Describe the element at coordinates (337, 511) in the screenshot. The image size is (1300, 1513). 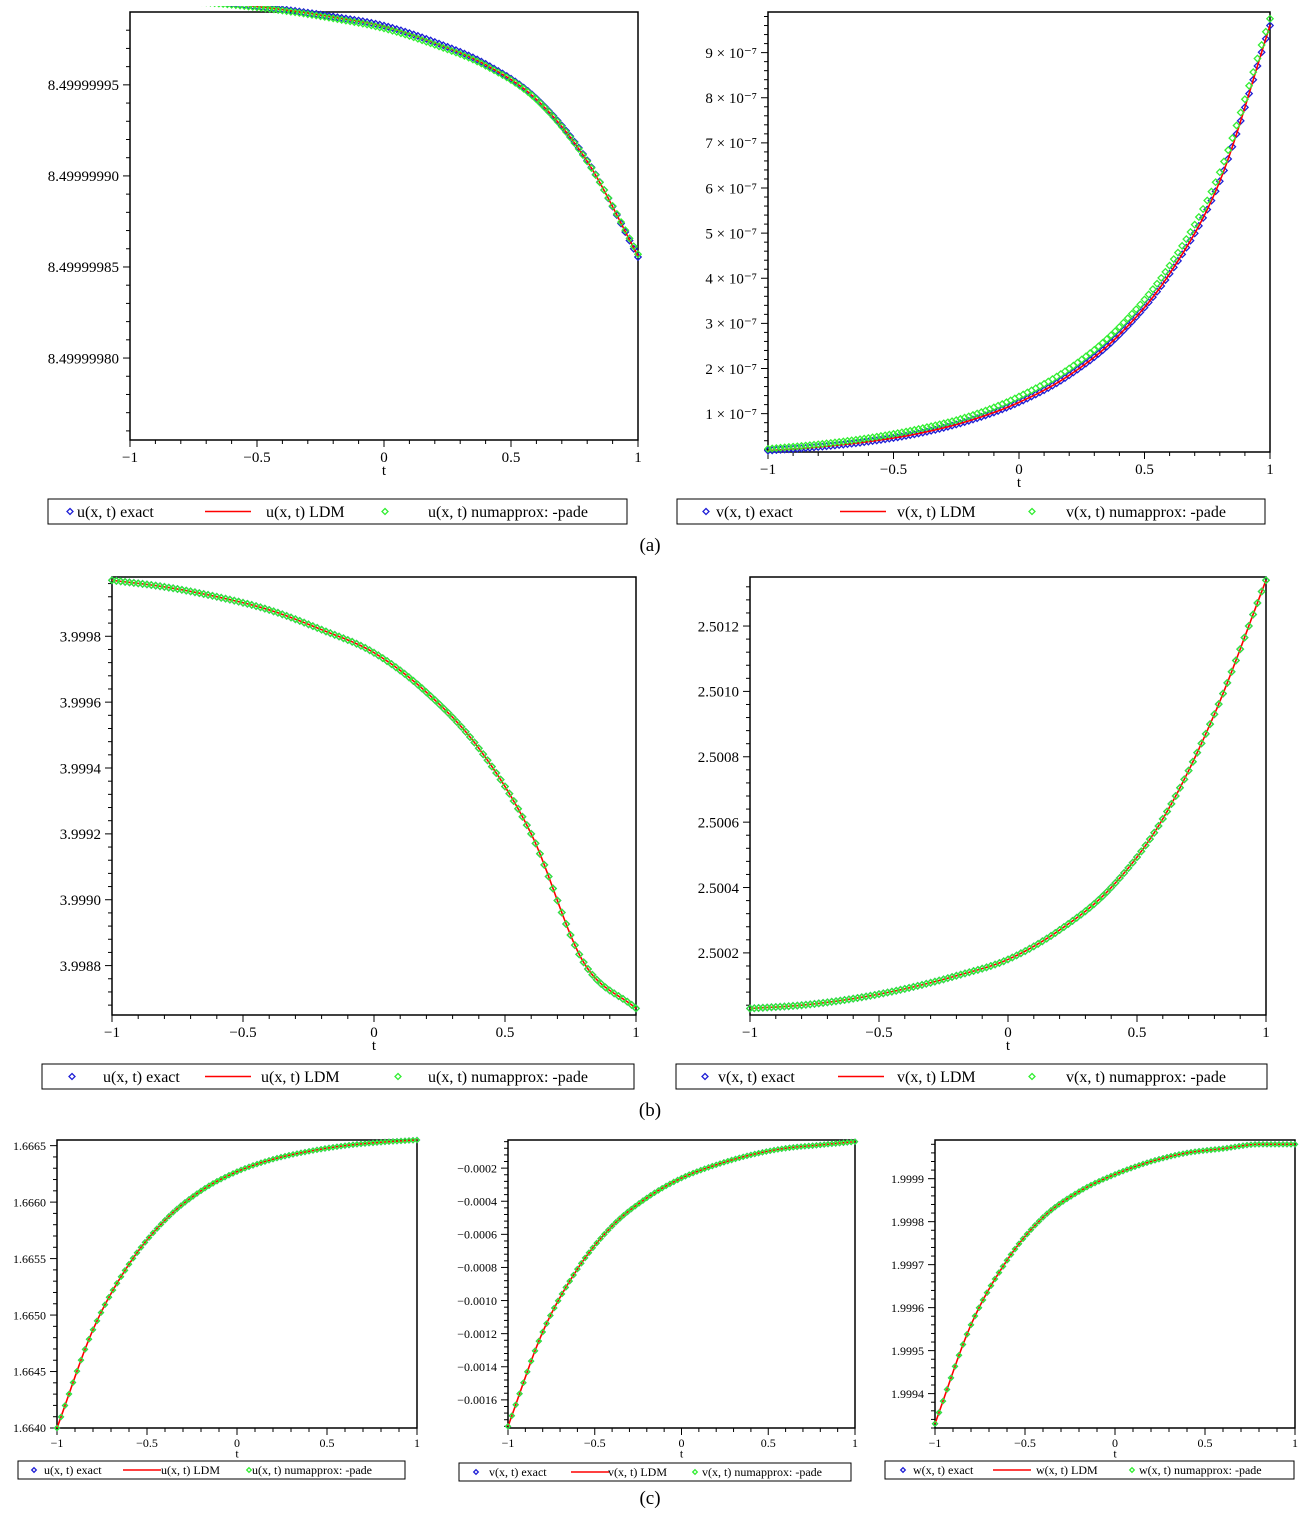
I see `legend-box` at that location.